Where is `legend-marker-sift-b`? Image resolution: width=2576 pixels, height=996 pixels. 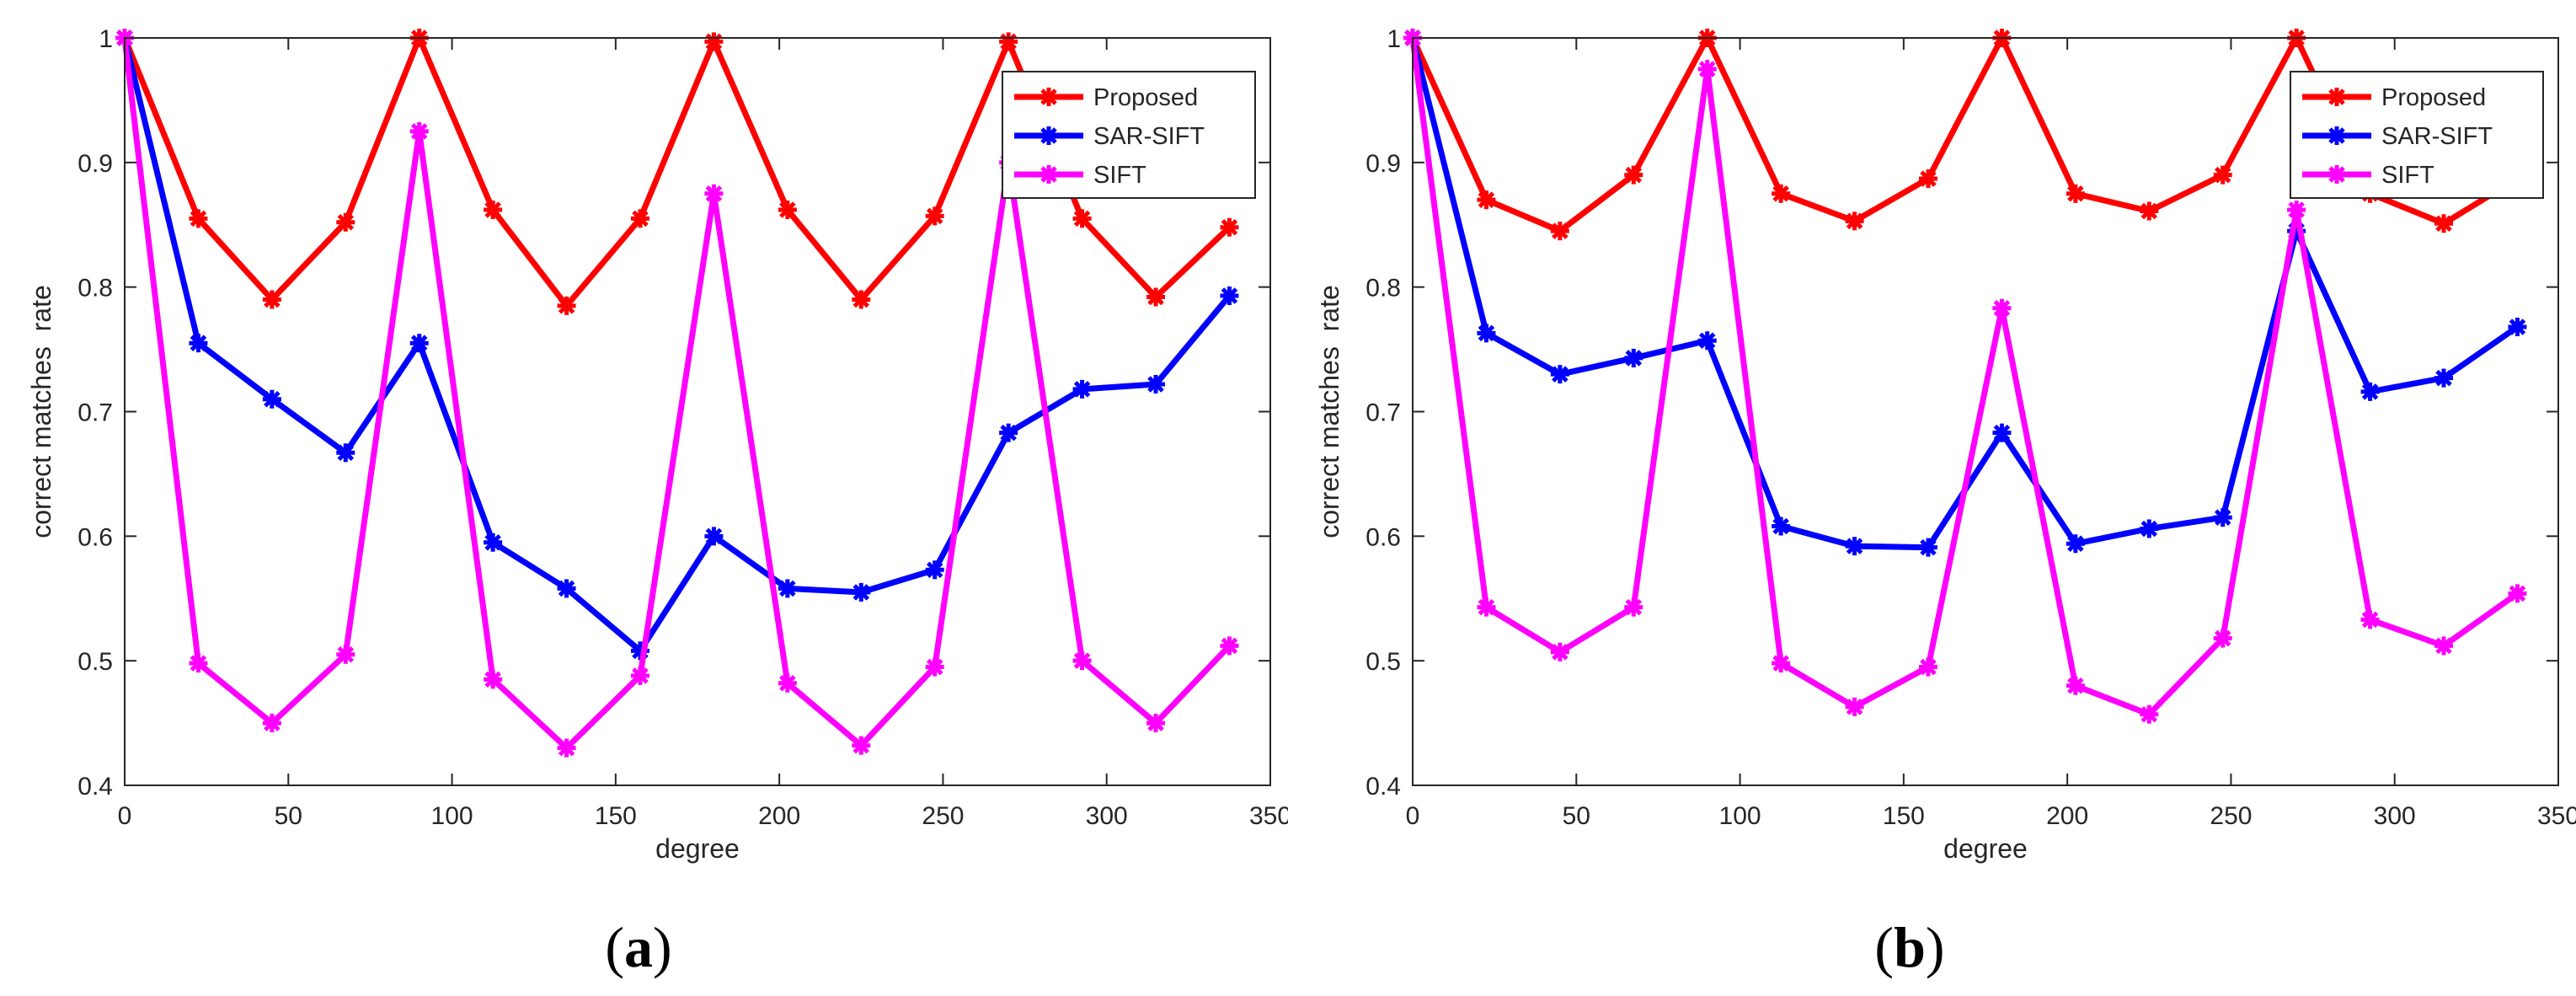 legend-marker-sift-b is located at coordinates (2336, 174).